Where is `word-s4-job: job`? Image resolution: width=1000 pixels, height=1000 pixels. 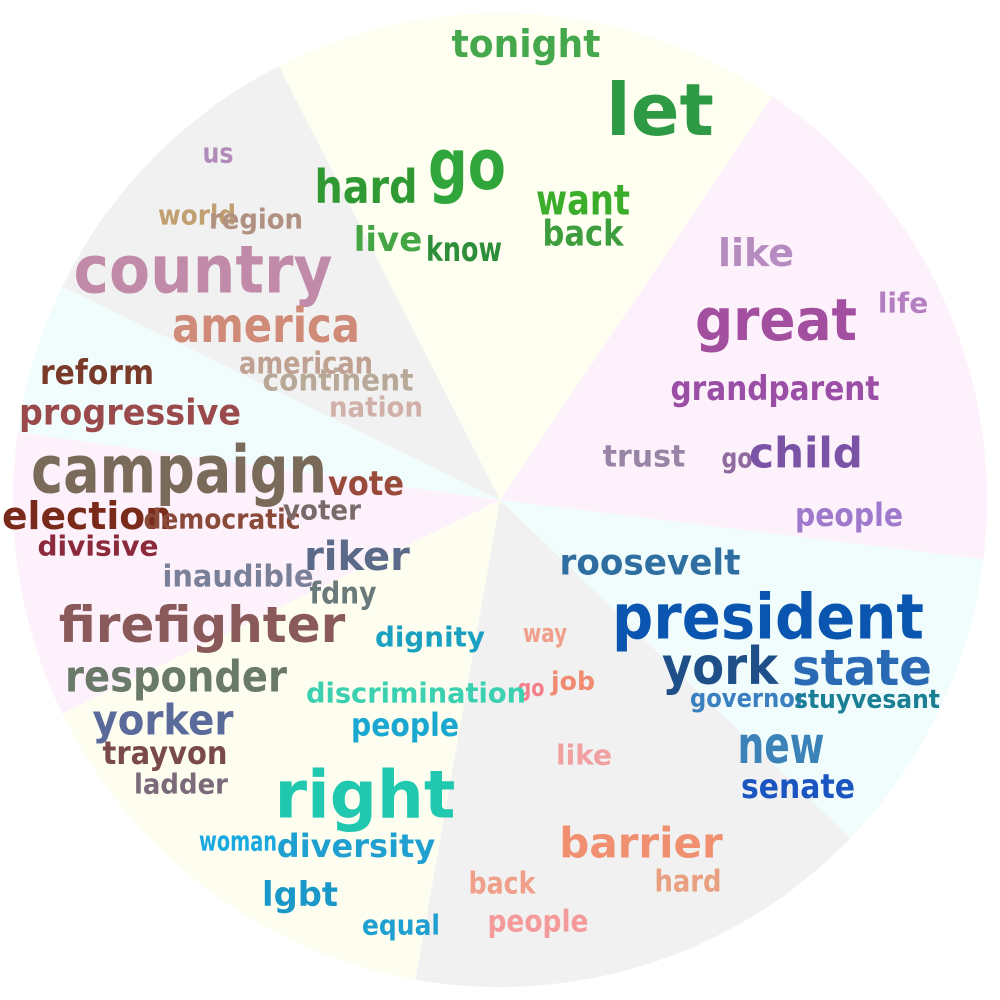
word-s4-job: job is located at coordinates (572, 682).